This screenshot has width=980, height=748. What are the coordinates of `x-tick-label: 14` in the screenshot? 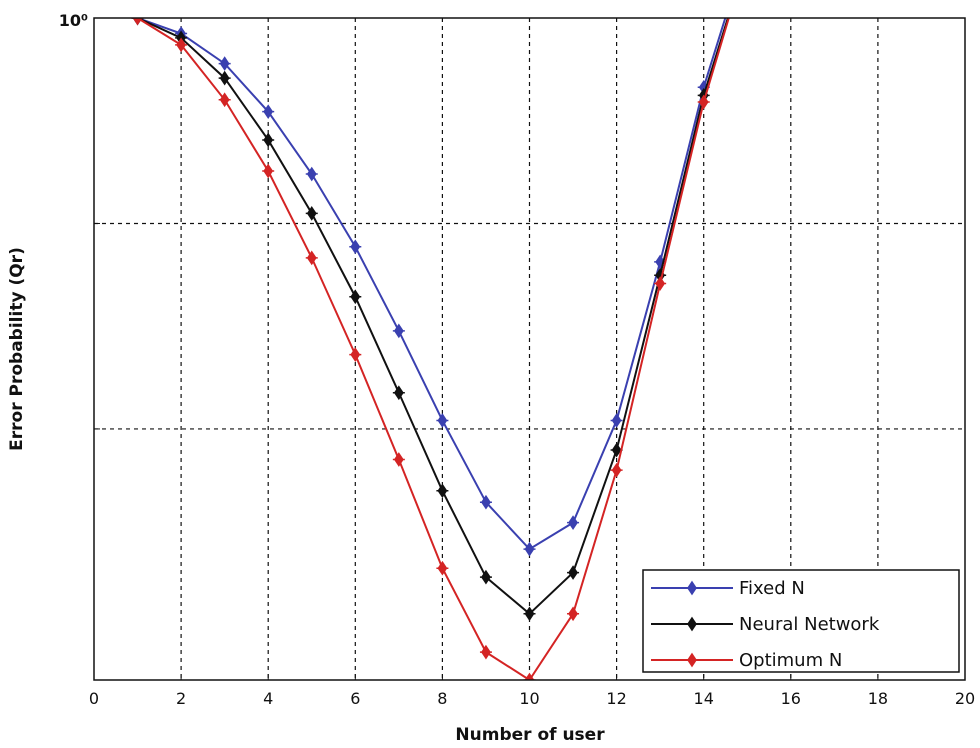 It's located at (704, 698).